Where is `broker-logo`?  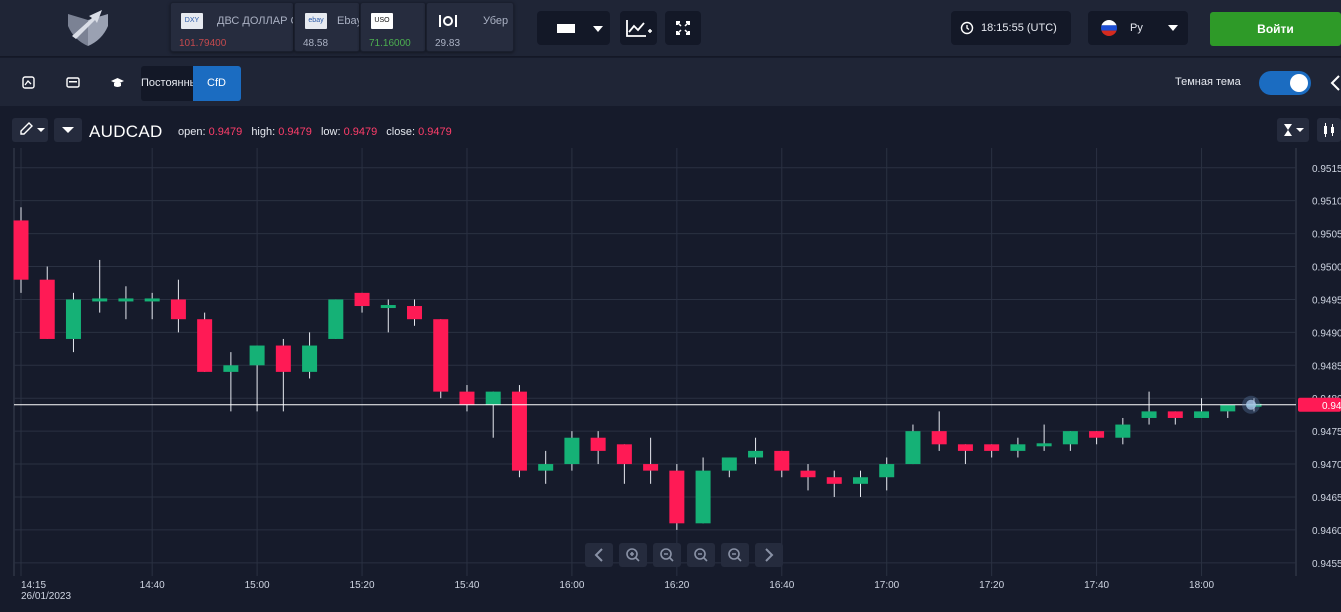 broker-logo is located at coordinates (88, 28).